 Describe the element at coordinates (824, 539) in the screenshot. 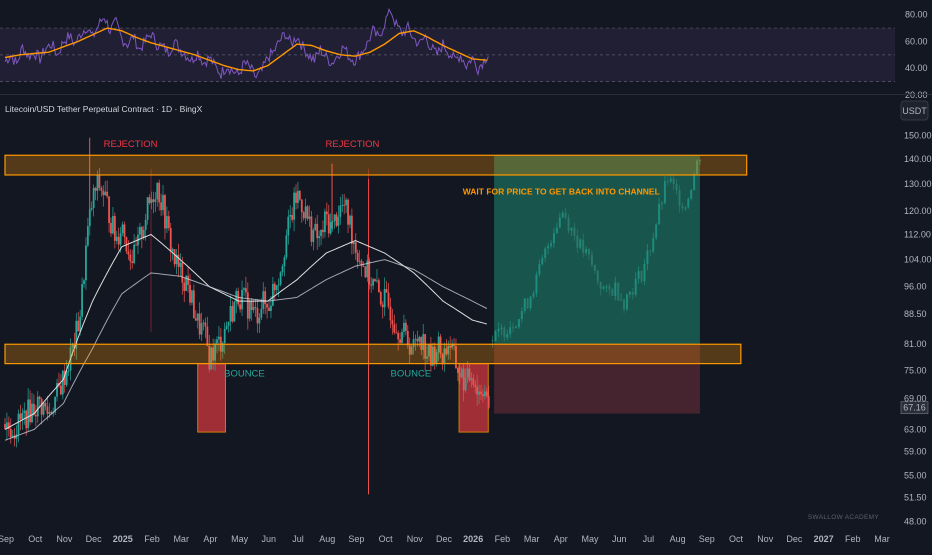

I see `time-tick-label: 2027` at that location.